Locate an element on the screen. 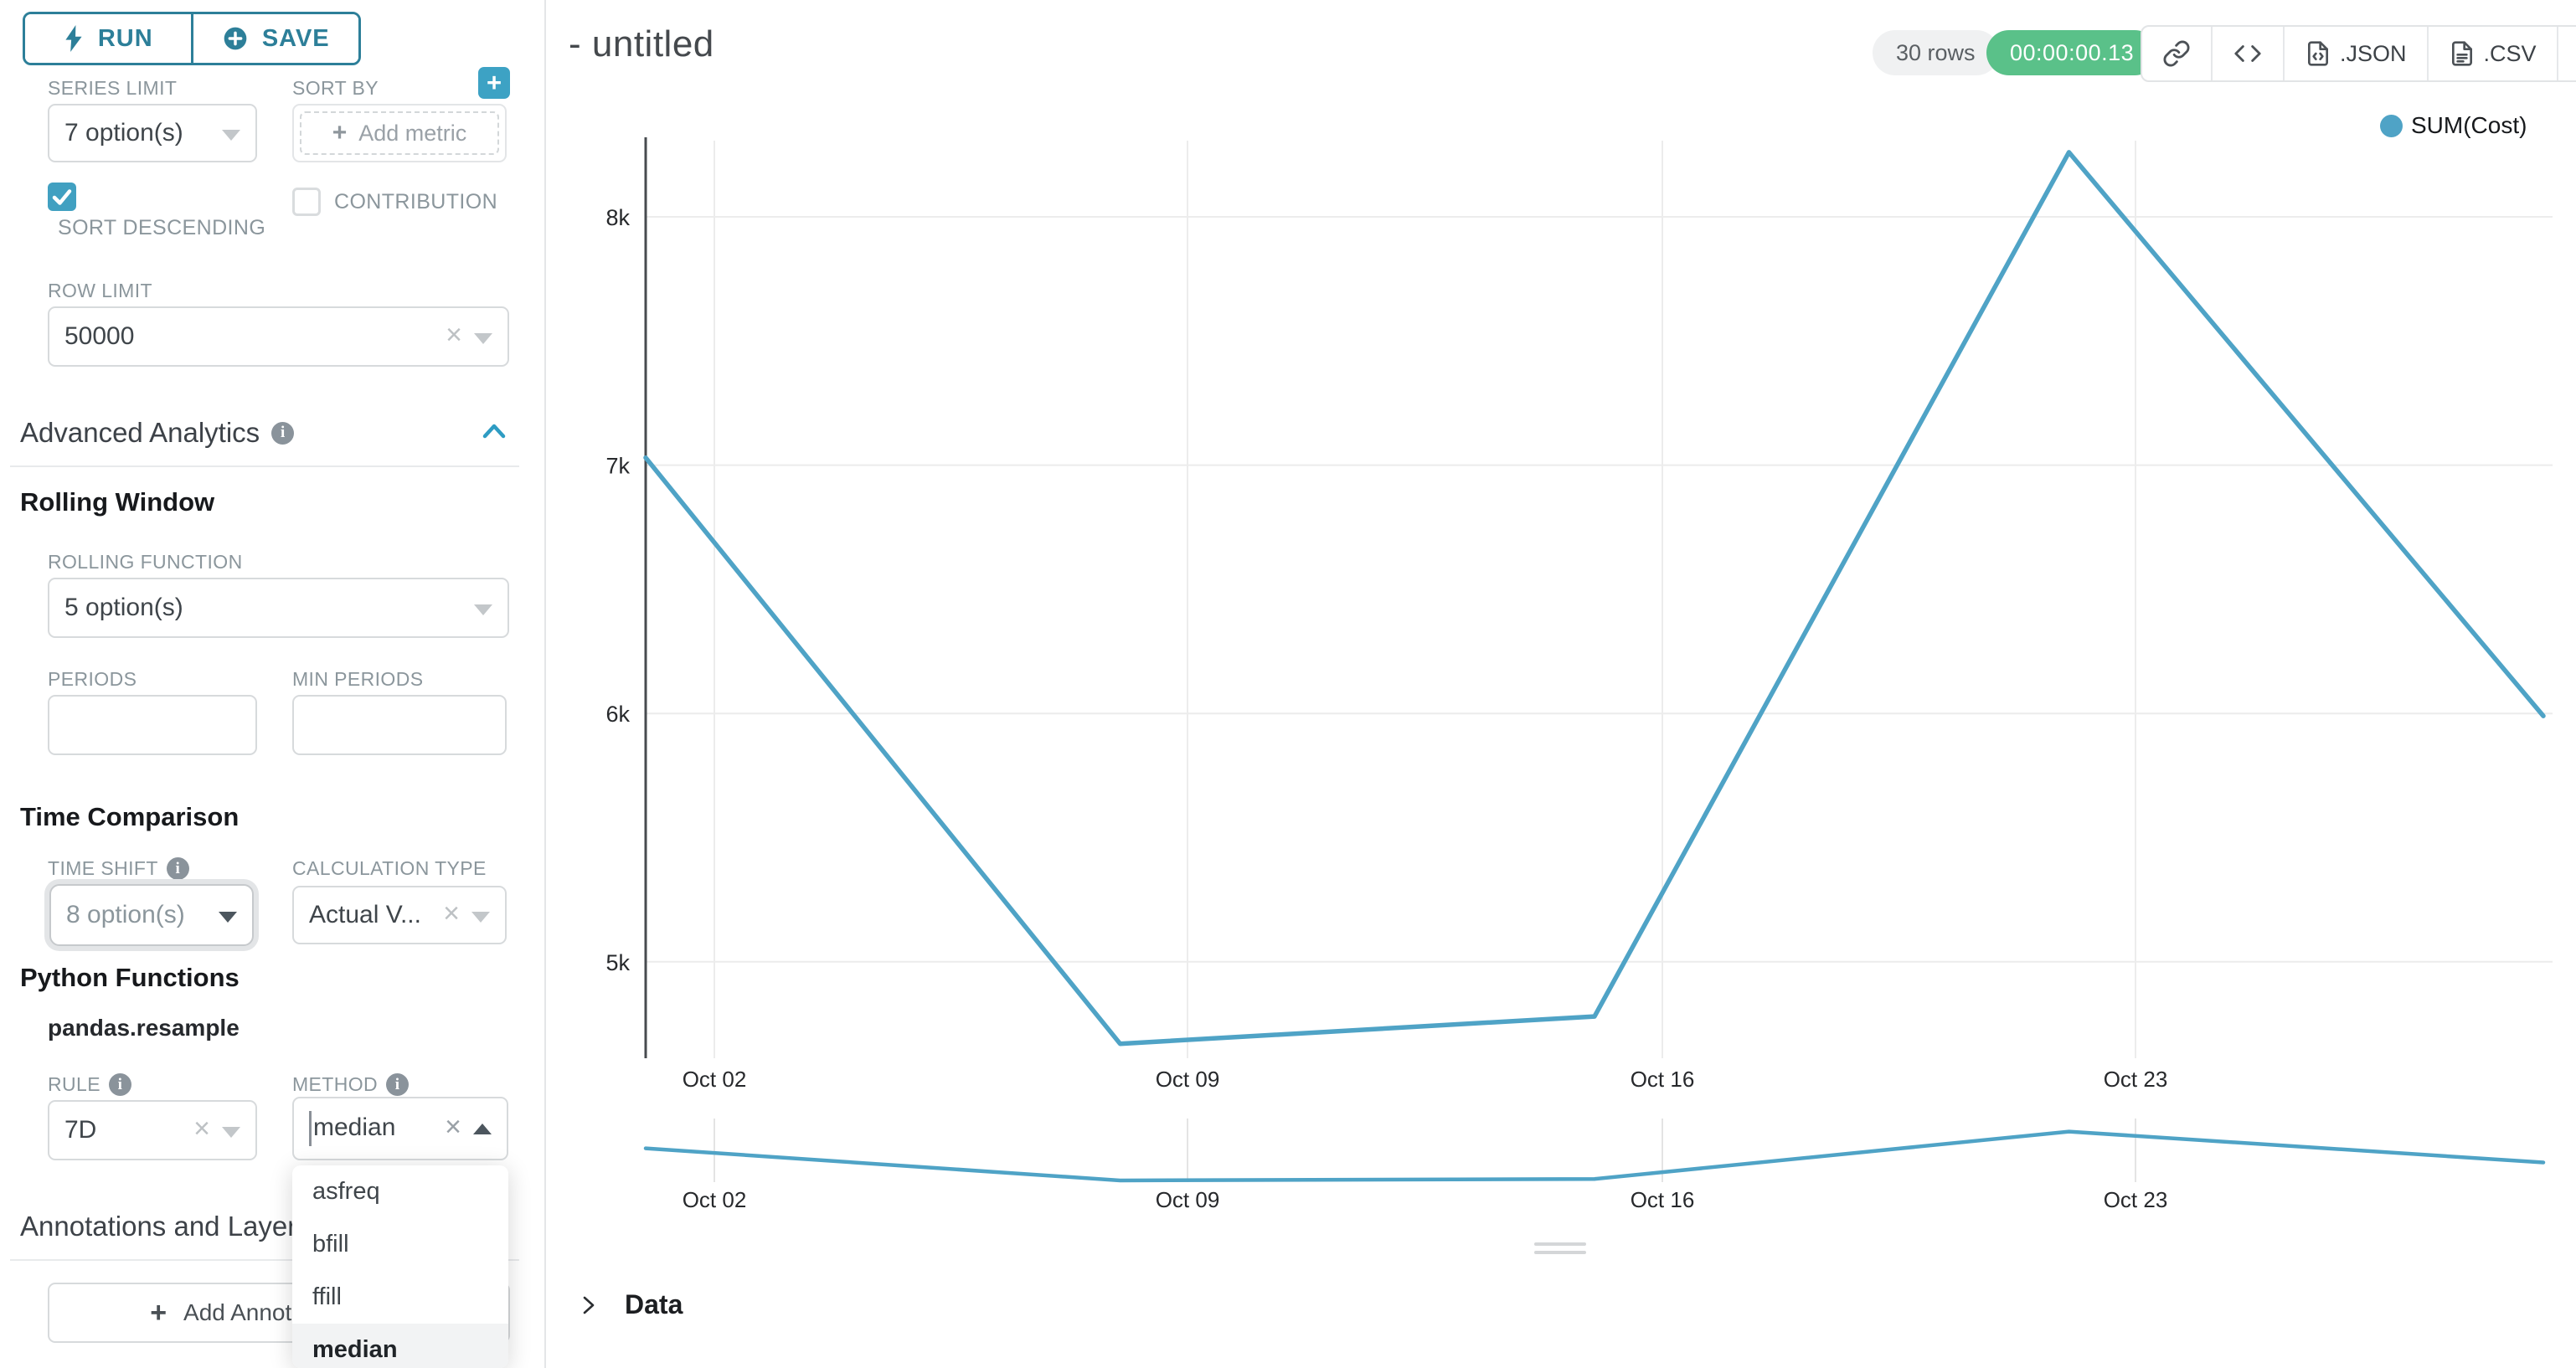 This screenshot has height=1368, width=2576. code-icon is located at coordinates (2247, 53).